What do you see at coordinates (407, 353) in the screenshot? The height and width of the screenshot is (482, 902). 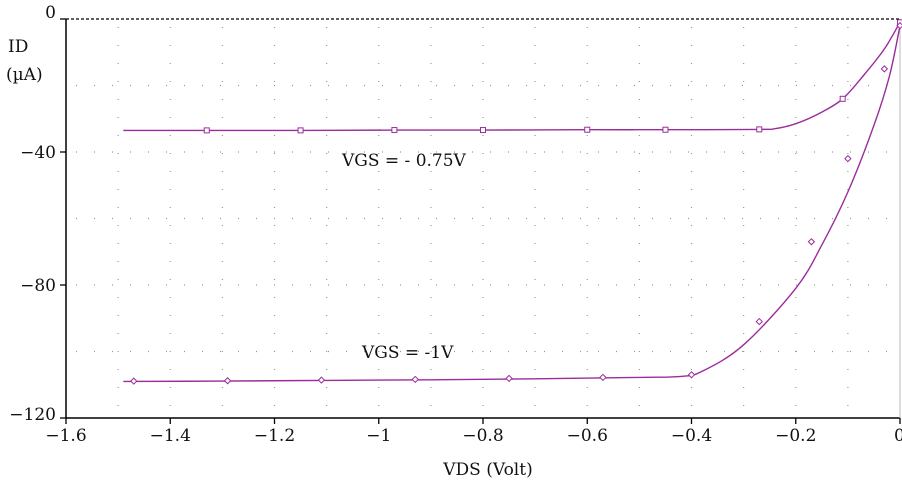 I see `series-label-vgs-1: VGS = -1V` at bounding box center [407, 353].